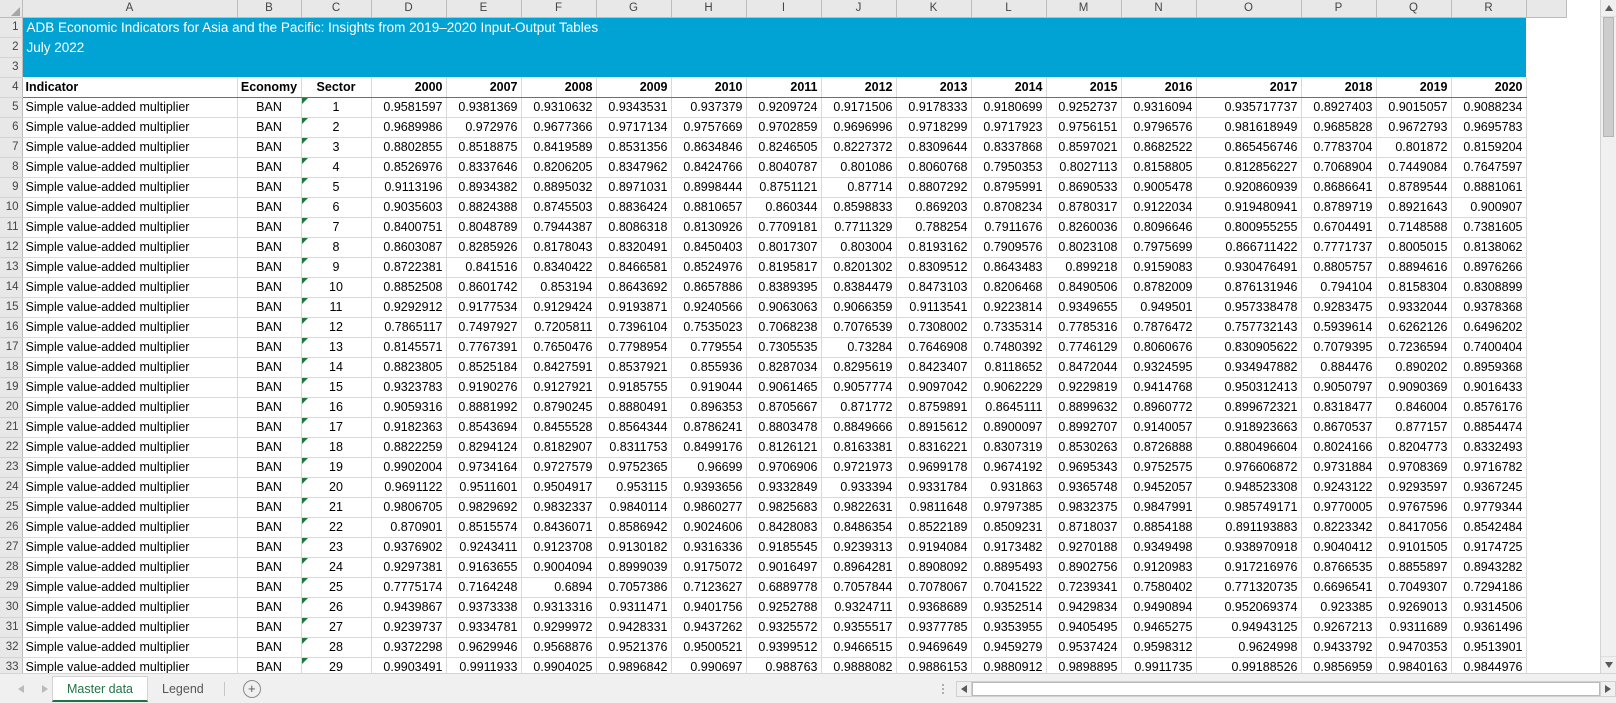  I want to click on cell-value: 0.8017307, so click(784, 247).